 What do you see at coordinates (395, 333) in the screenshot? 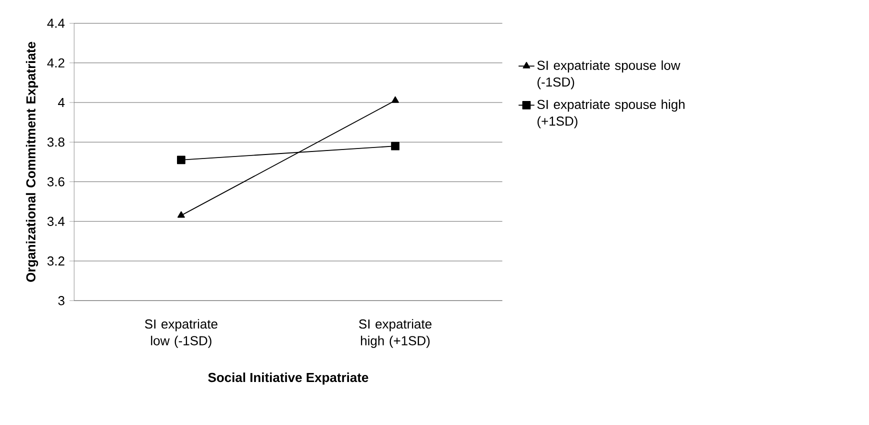
I see `x-tick-label: SI expatriate high (+1SD)` at bounding box center [395, 333].